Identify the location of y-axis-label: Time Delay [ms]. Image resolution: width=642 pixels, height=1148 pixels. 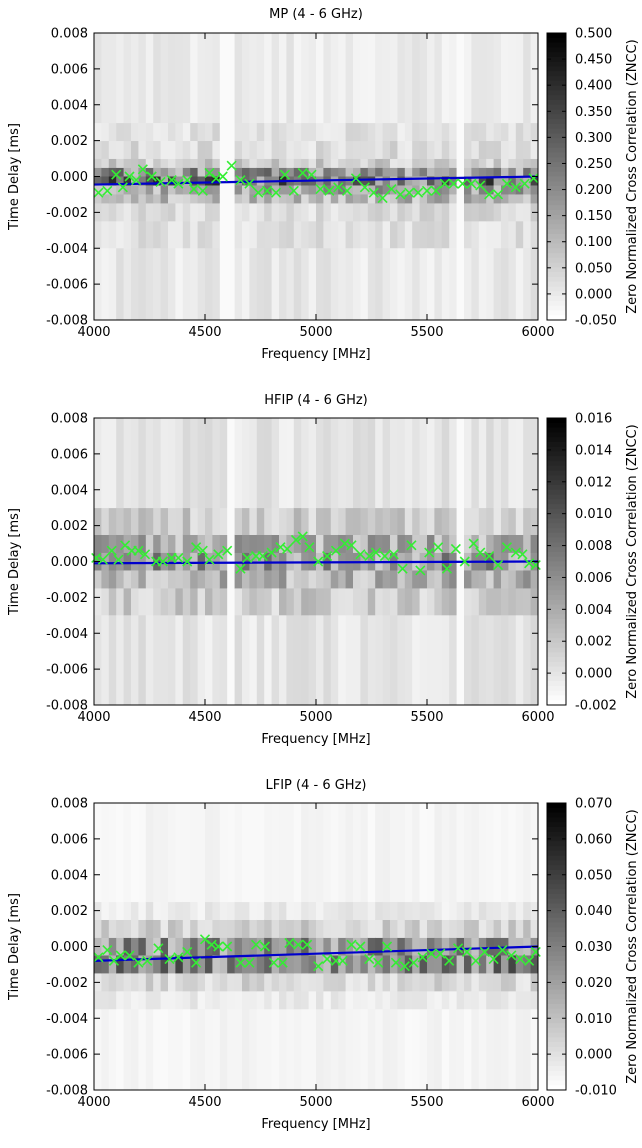
(14, 562).